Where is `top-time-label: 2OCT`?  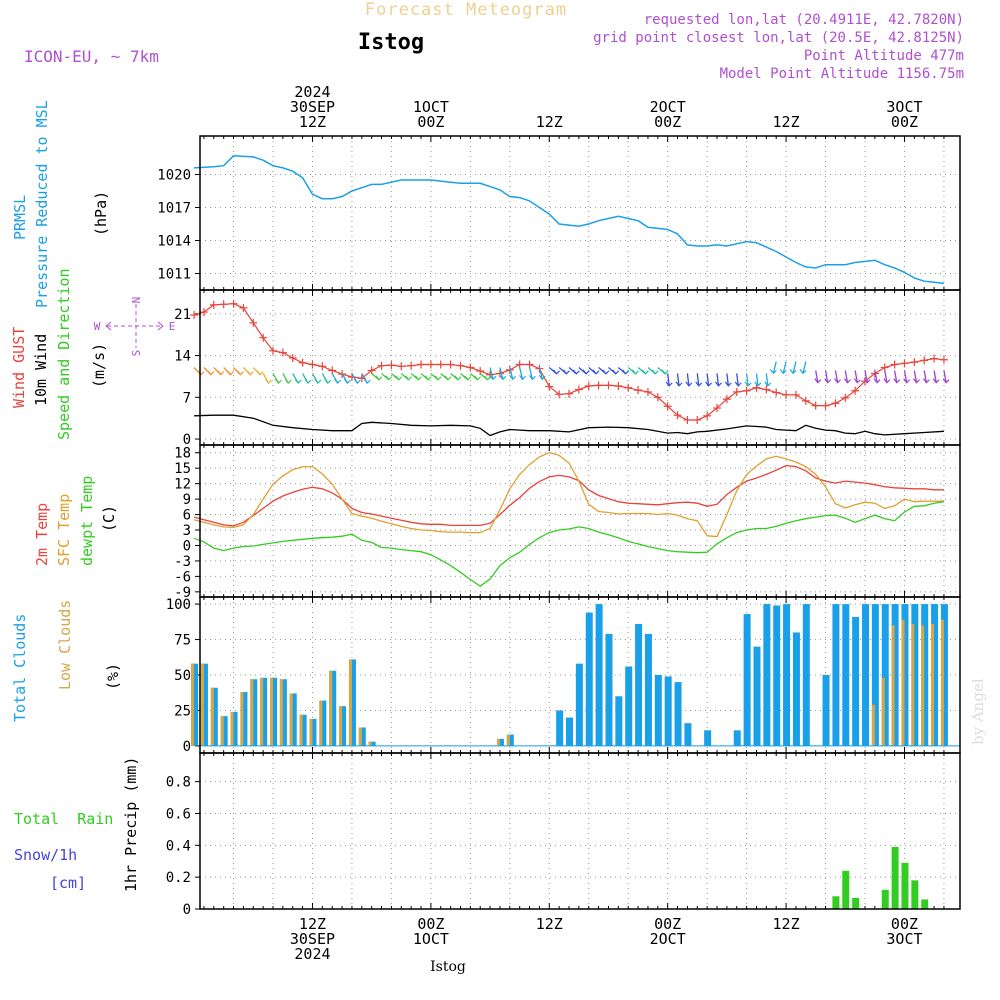
top-time-label: 2OCT is located at coordinates (668, 107).